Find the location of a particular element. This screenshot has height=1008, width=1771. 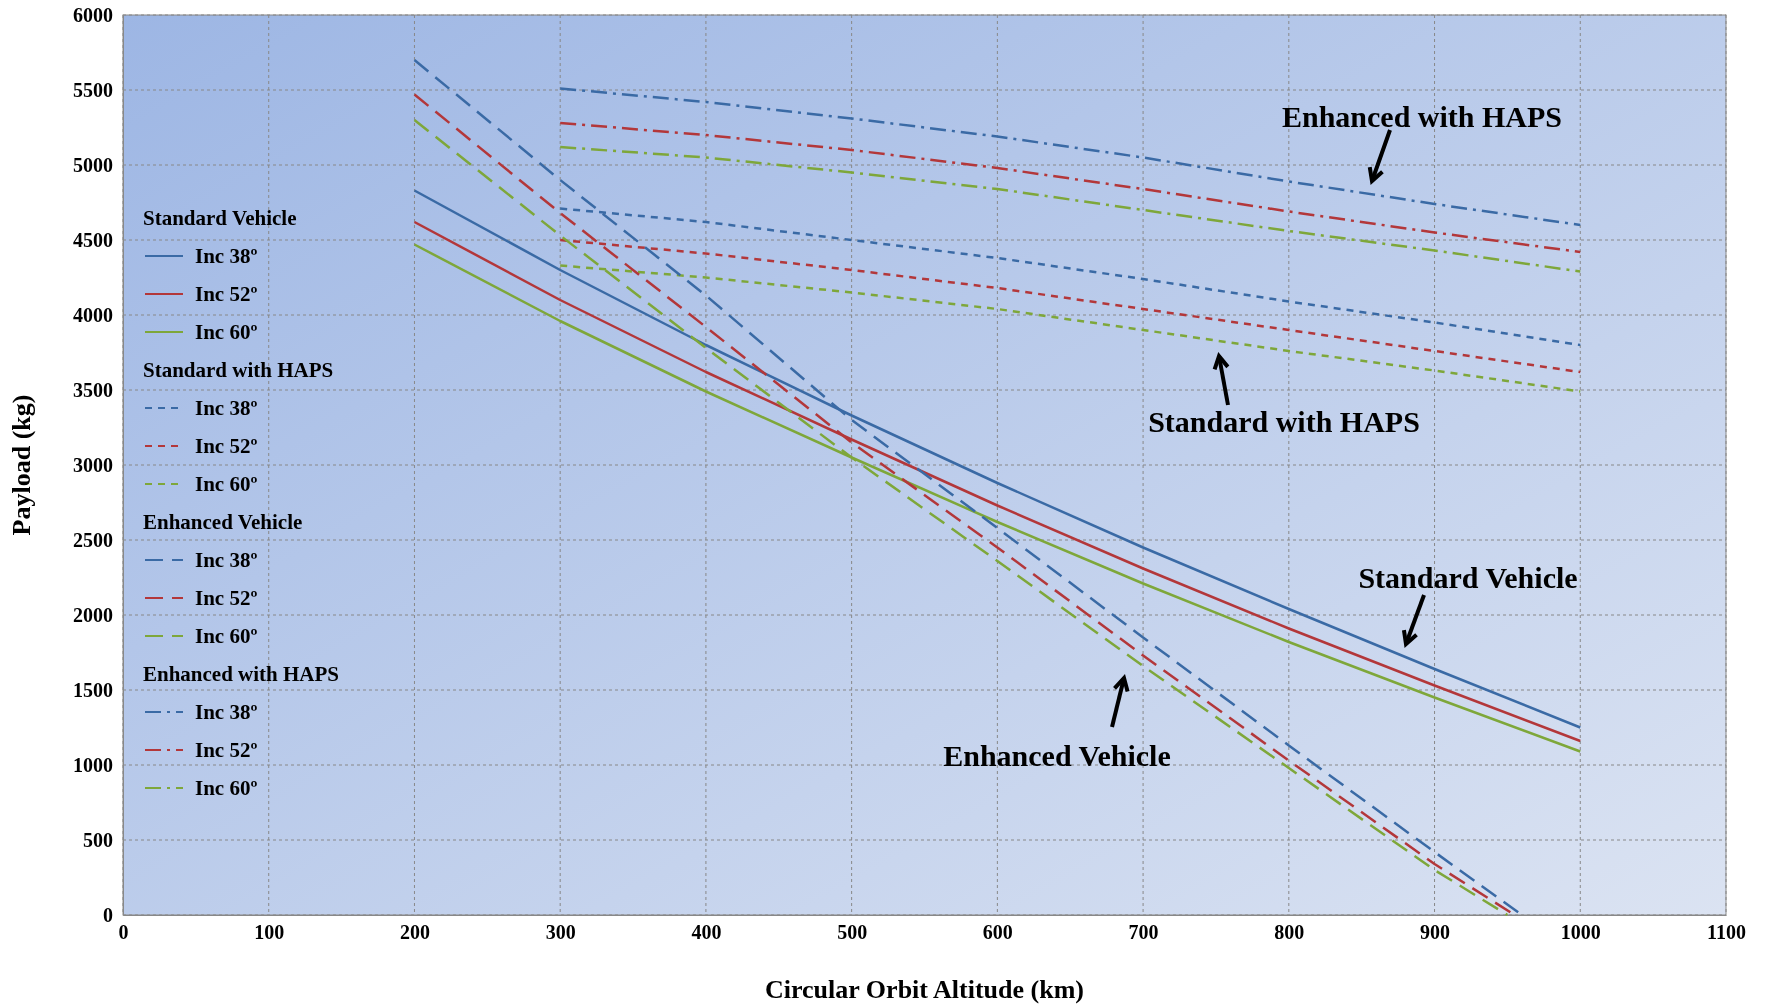

x-tick-label: 800 is located at coordinates (1289, 932).